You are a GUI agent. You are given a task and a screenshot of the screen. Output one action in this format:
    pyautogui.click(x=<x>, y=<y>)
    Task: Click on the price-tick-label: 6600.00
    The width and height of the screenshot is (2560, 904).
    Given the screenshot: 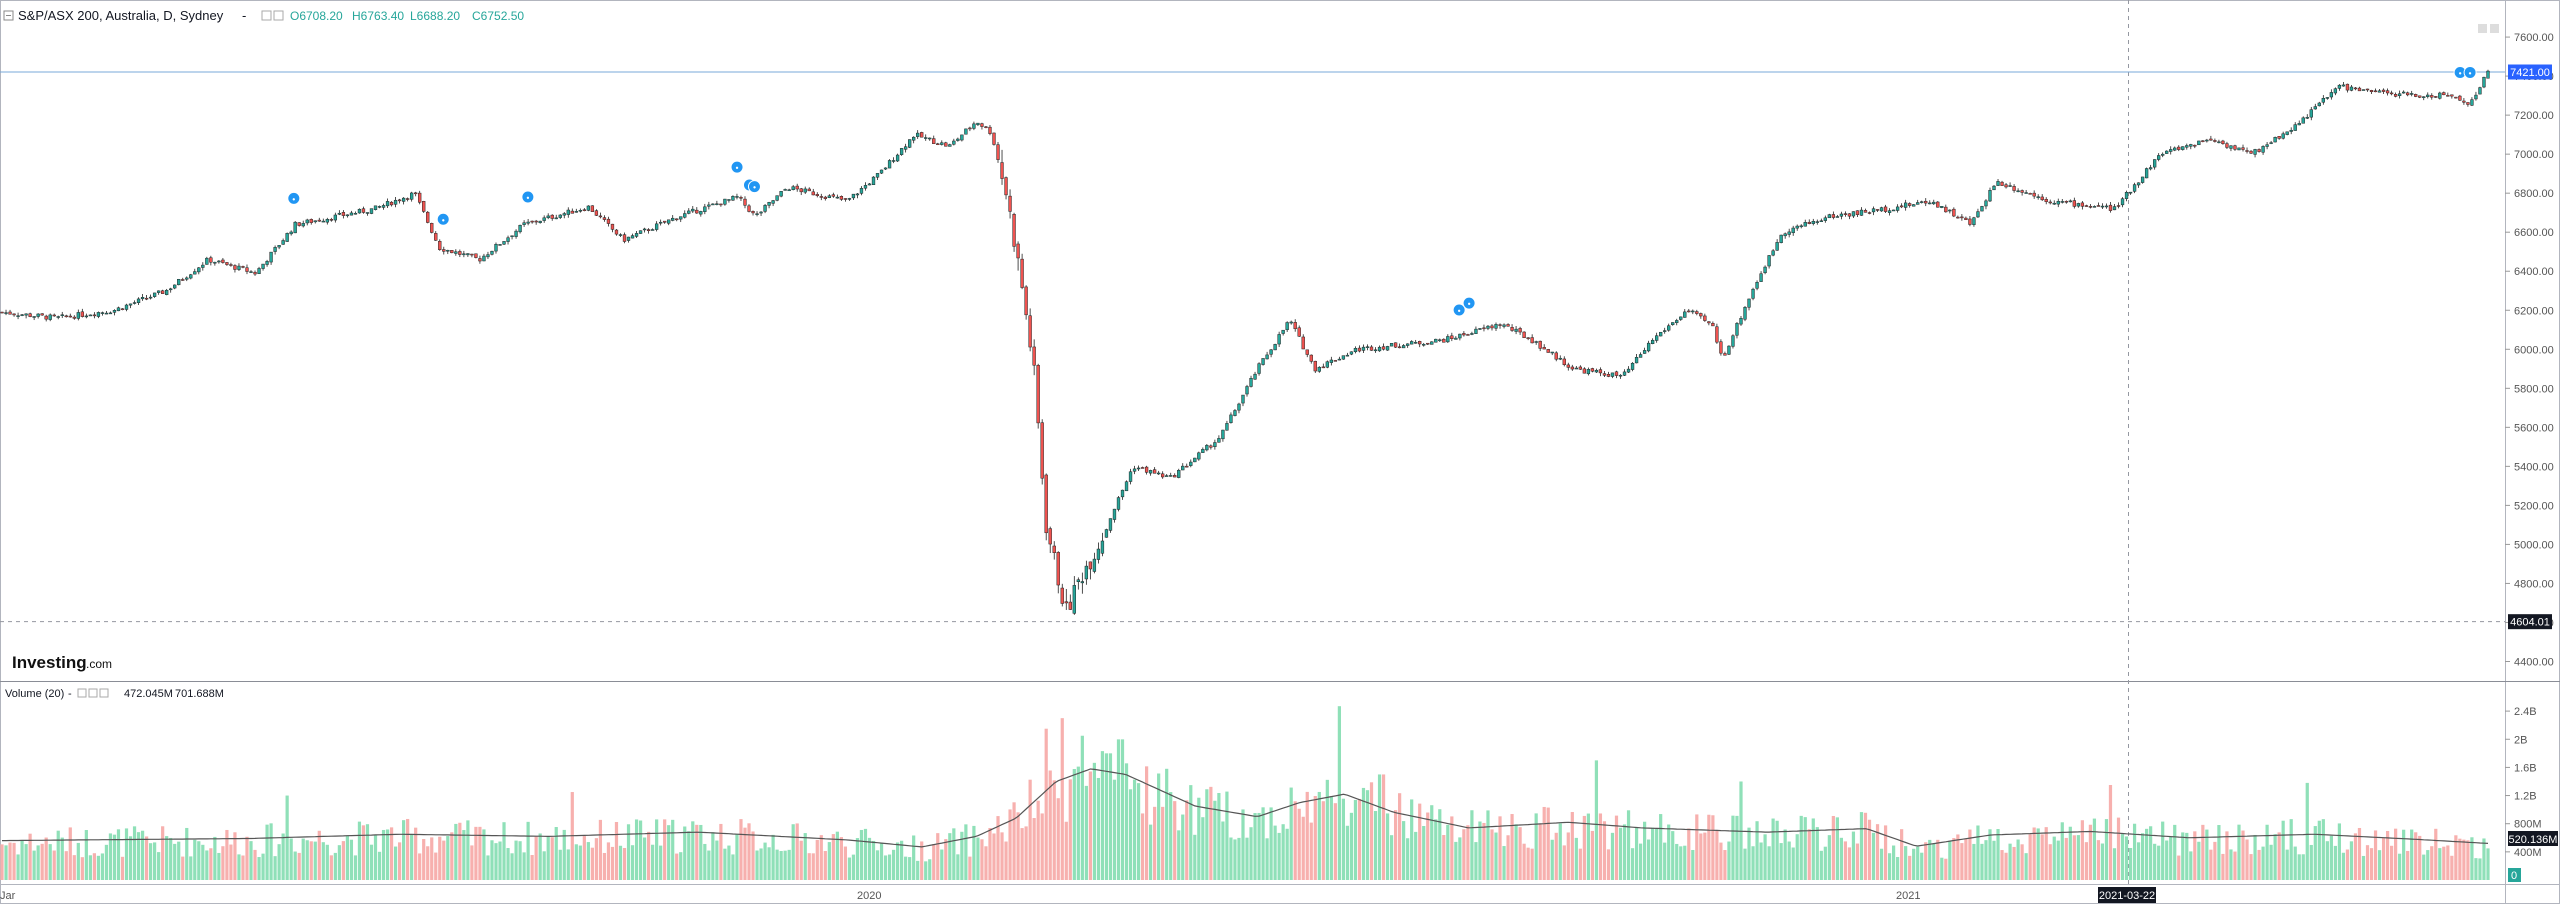 What is the action you would take?
    pyautogui.click(x=2534, y=233)
    